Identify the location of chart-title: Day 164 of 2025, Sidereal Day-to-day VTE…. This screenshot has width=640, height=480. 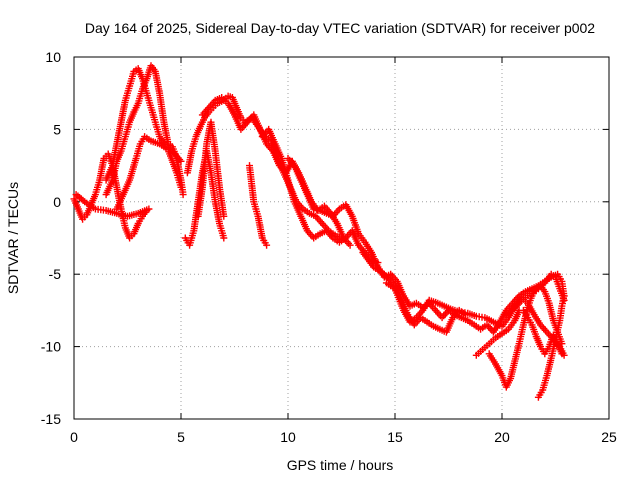
(340, 28).